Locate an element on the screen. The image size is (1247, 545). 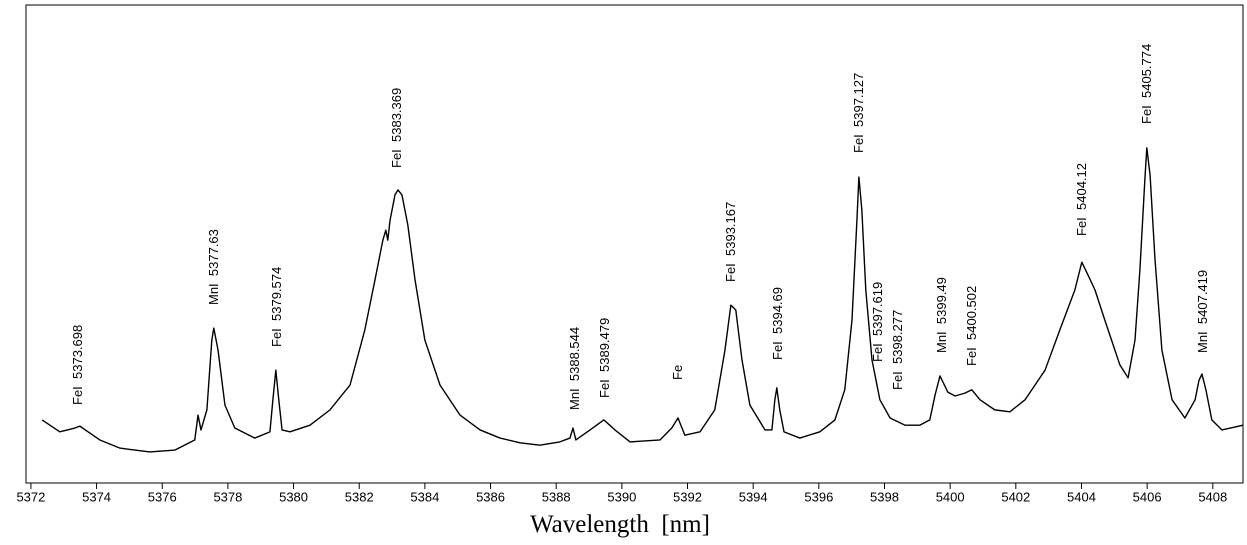
peak-annotation: FeI 5404.12 is located at coordinates (1081, 199).